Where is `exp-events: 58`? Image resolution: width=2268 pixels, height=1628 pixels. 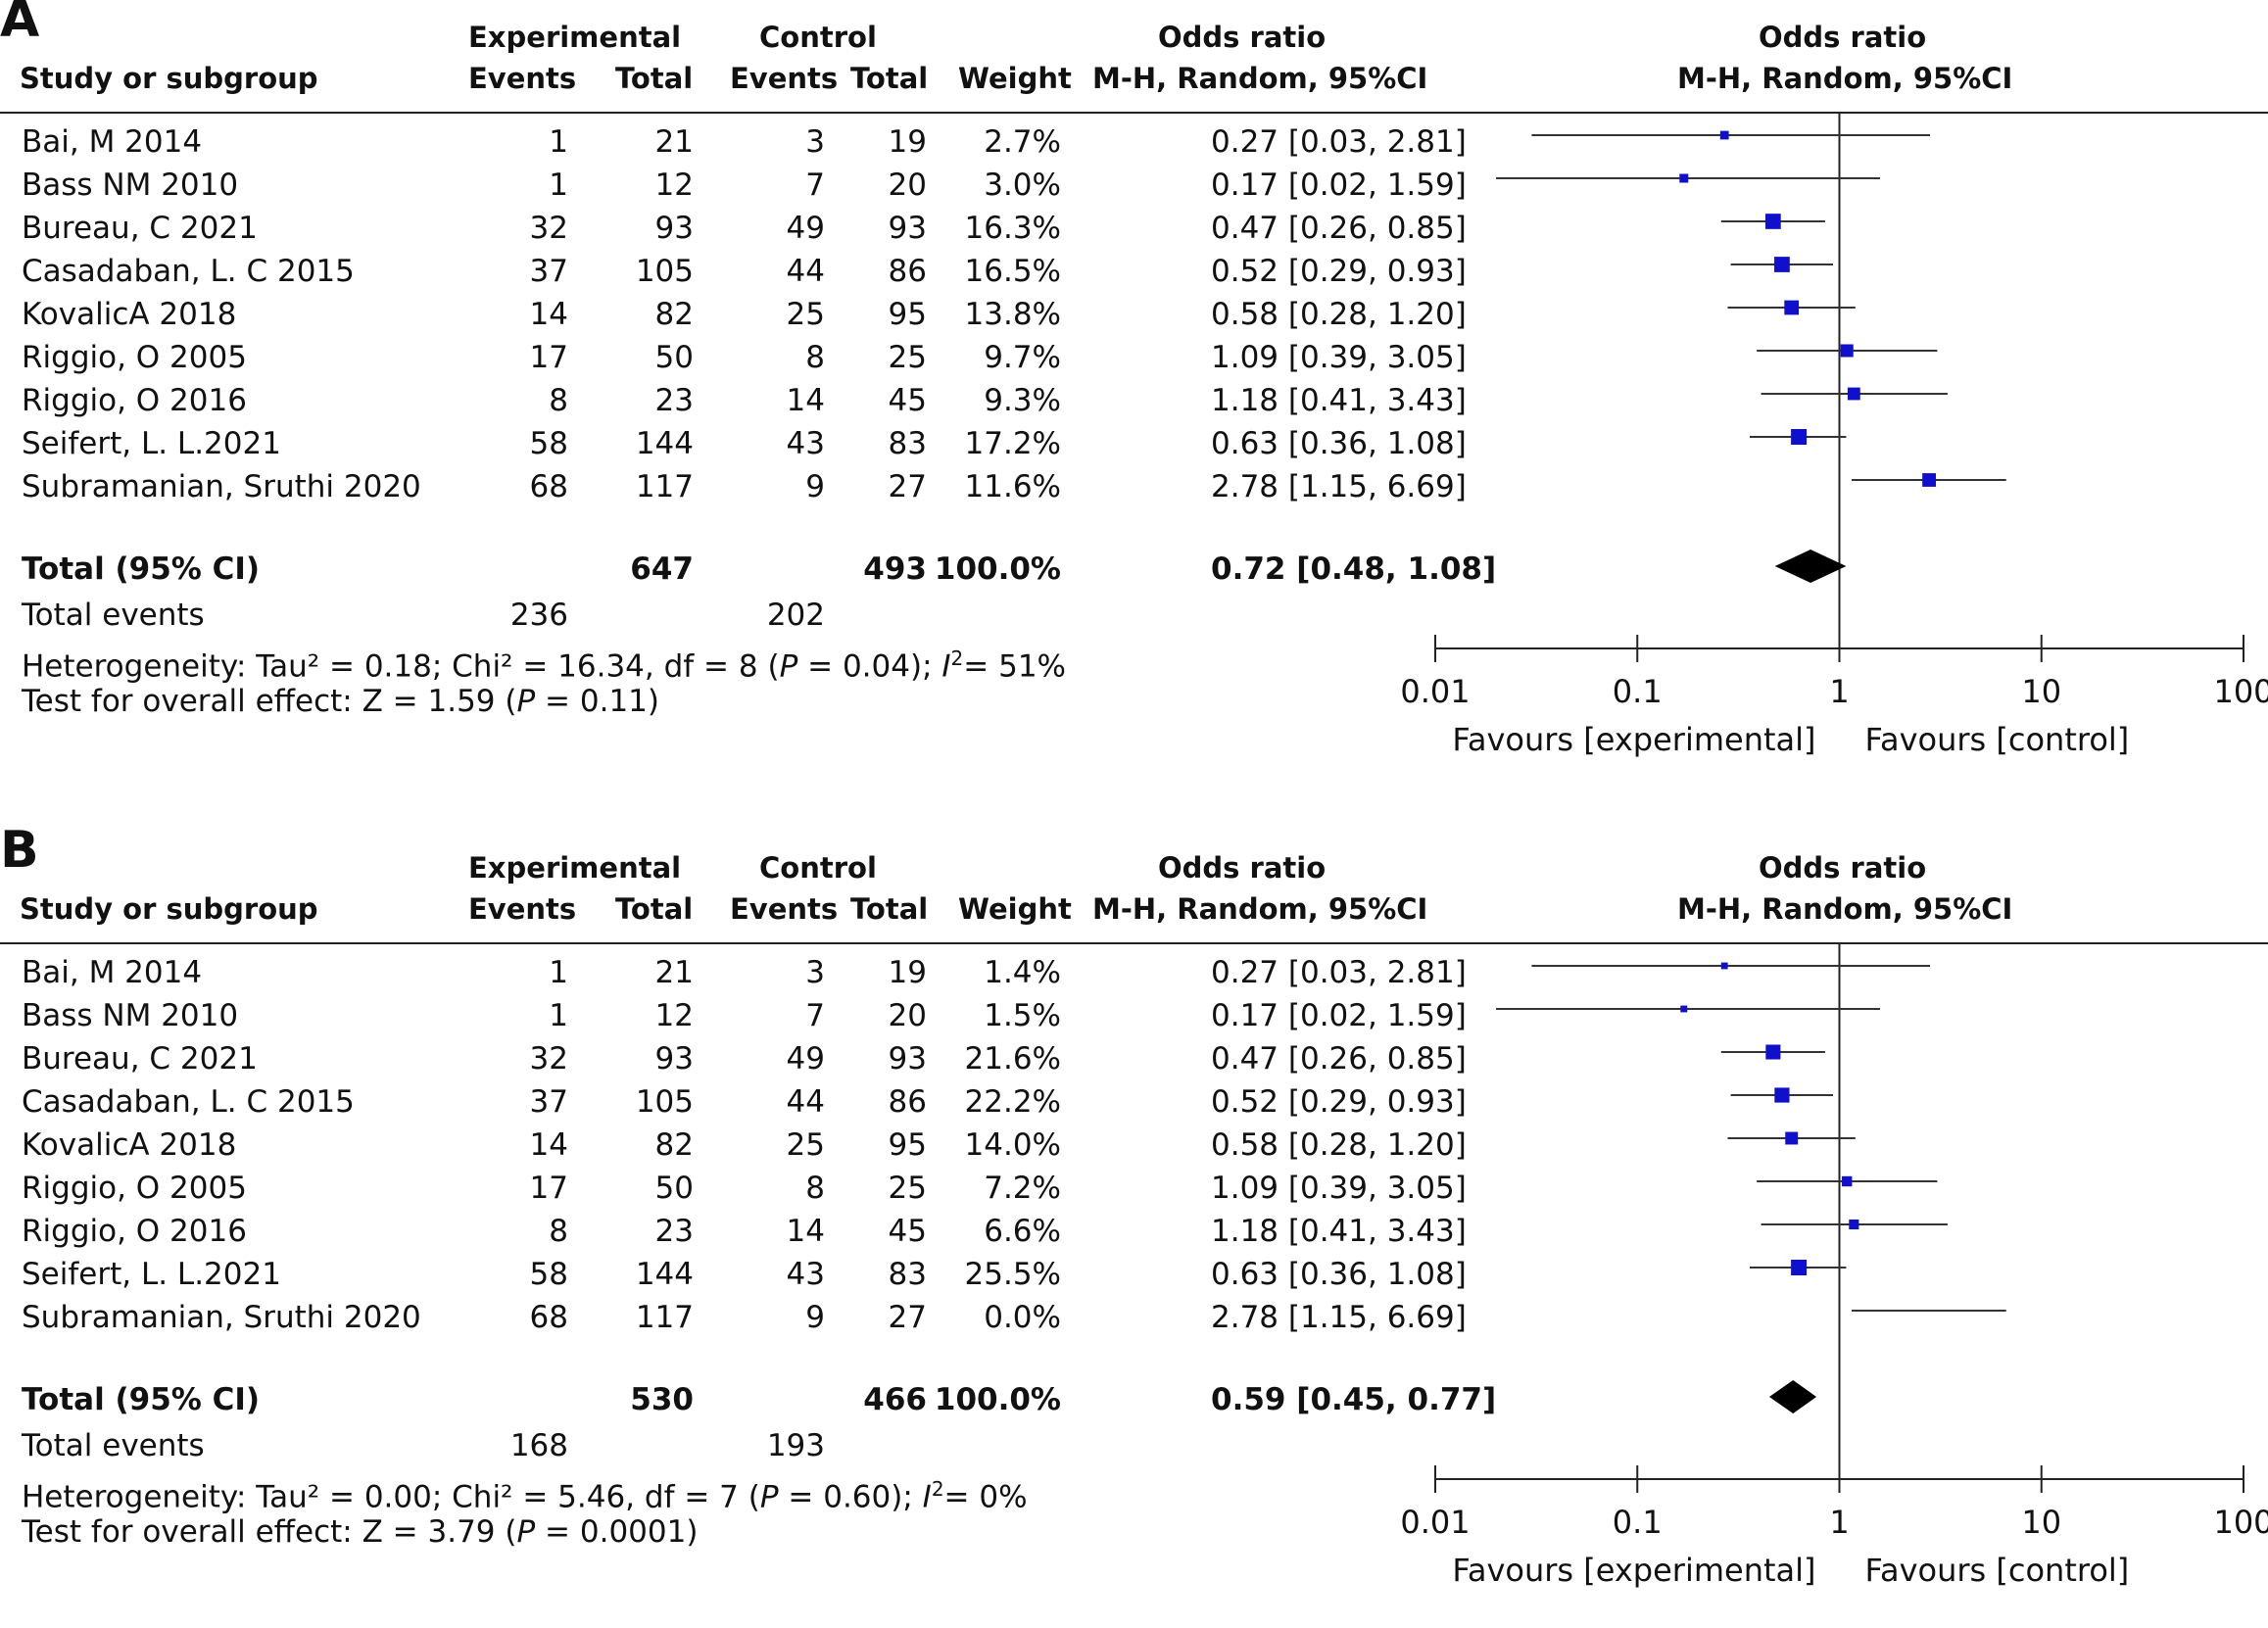 exp-events: 58 is located at coordinates (548, 1275).